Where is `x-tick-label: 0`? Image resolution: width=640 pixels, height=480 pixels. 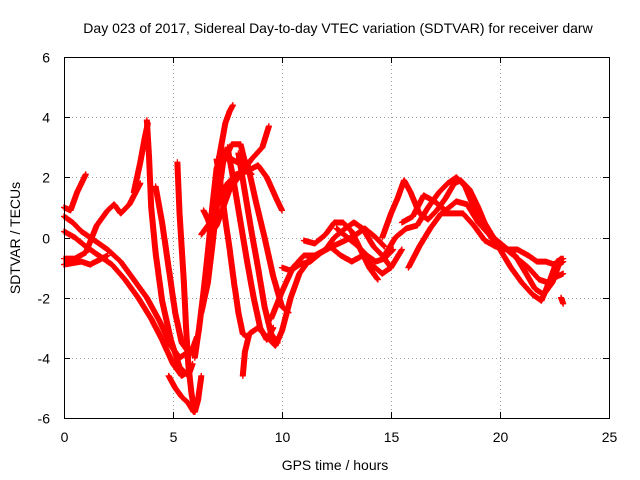
x-tick-label: 0 is located at coordinates (65, 437).